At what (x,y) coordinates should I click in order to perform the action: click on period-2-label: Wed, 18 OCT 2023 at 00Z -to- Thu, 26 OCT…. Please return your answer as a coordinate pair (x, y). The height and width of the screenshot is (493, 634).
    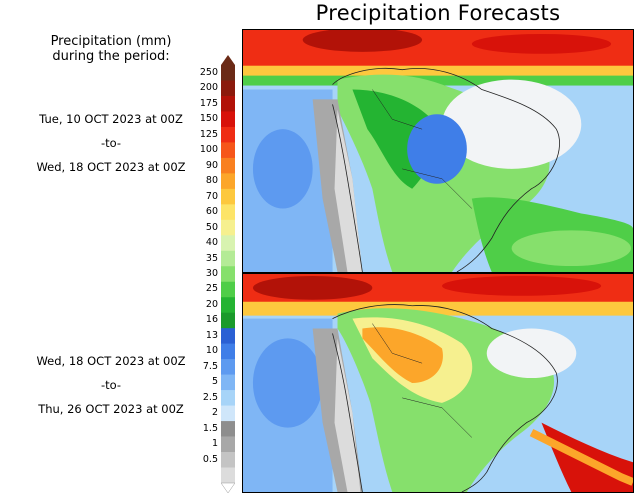
    Looking at the image, I should click on (111, 385).